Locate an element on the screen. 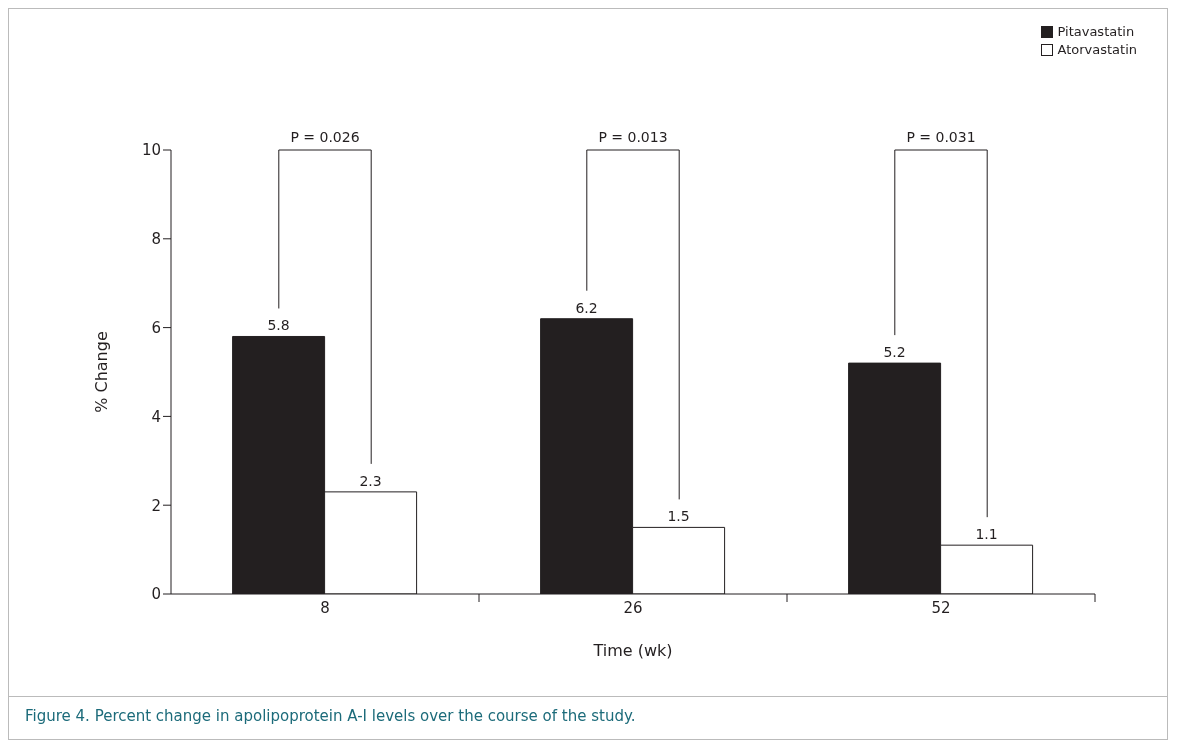  data-label: 6.2 is located at coordinates (586, 307).